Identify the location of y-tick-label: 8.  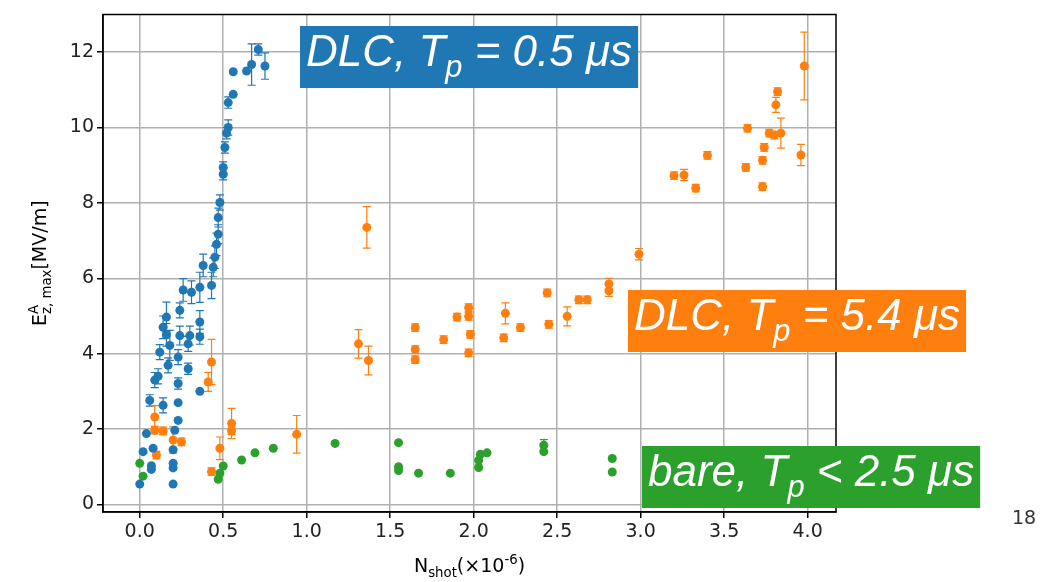
(87, 200).